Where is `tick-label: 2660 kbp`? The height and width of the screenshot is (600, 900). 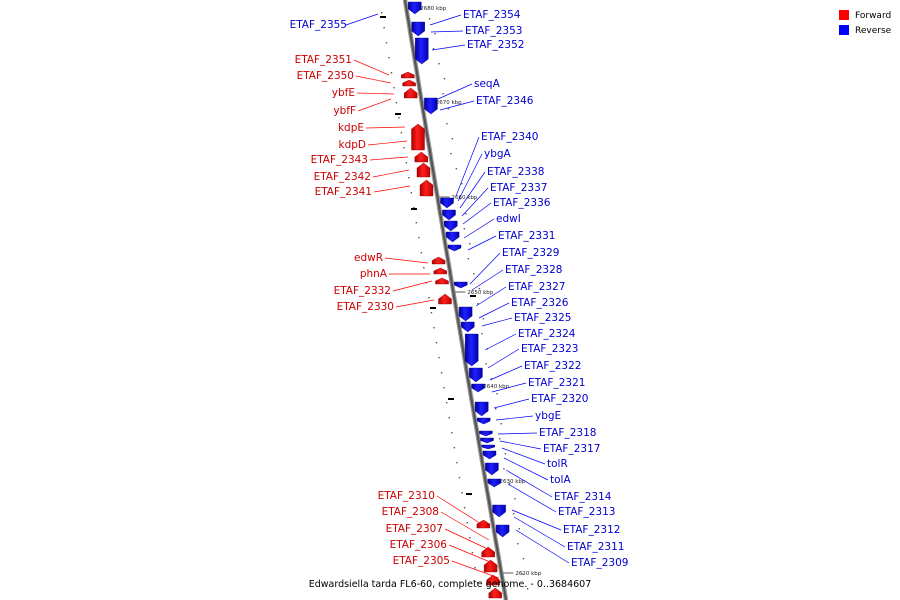
tick-label: 2660 kbp is located at coordinates (464, 198).